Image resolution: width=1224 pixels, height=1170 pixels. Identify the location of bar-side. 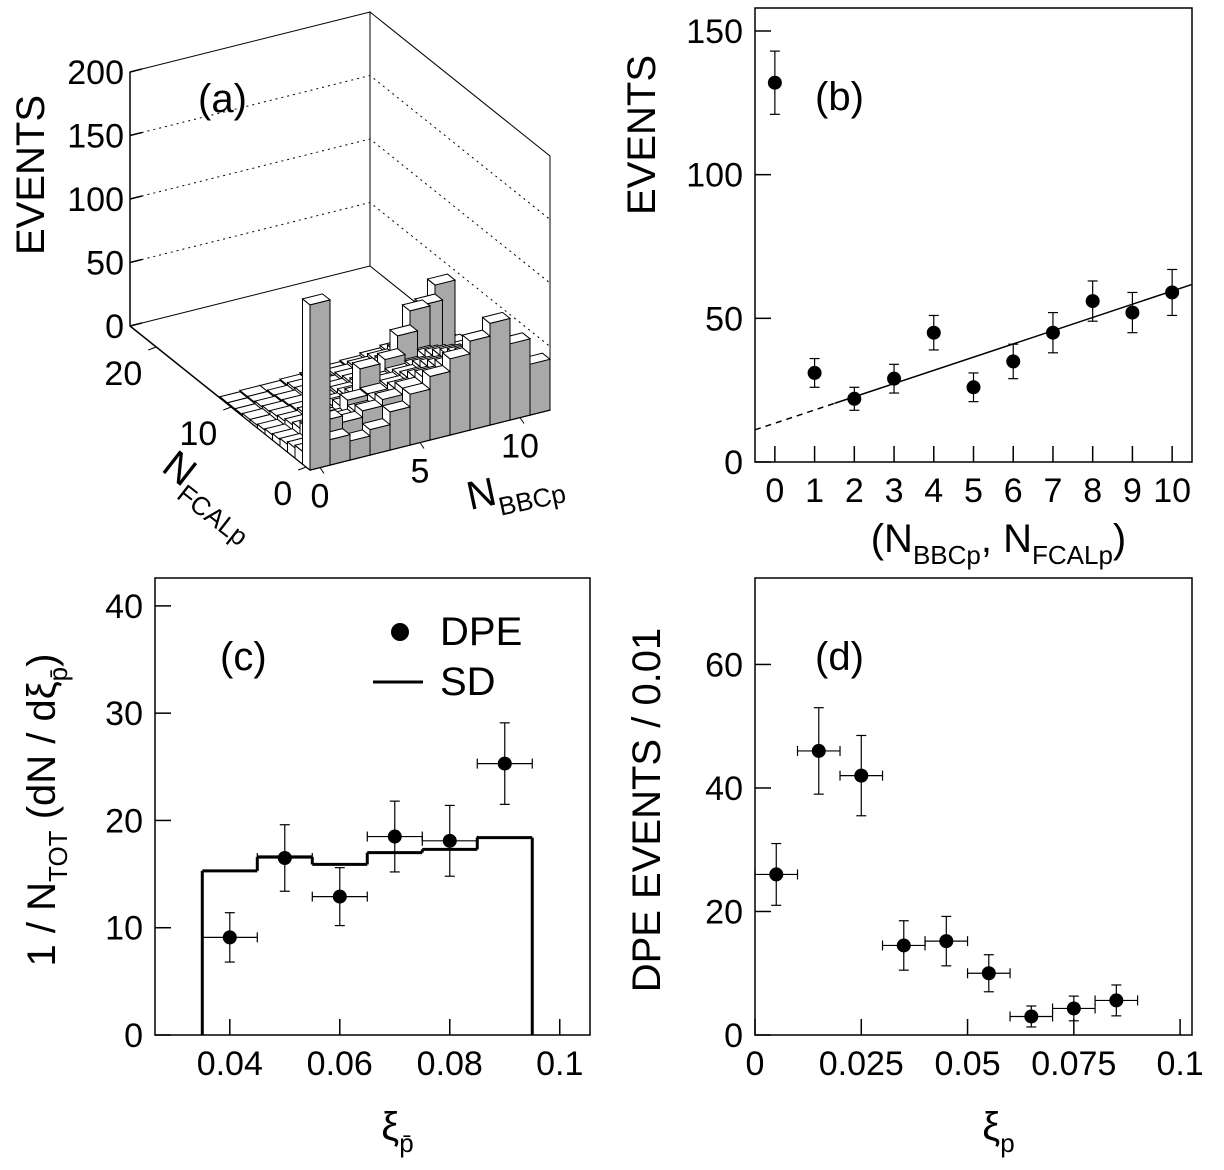
(306, 384).